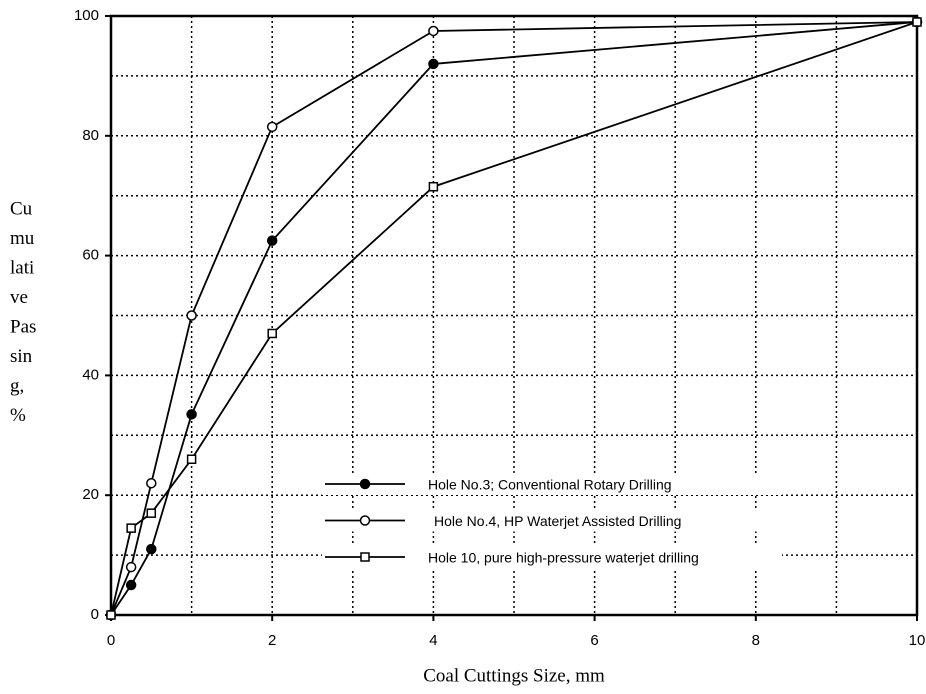  I want to click on y-axis-label: mu, so click(22, 238).